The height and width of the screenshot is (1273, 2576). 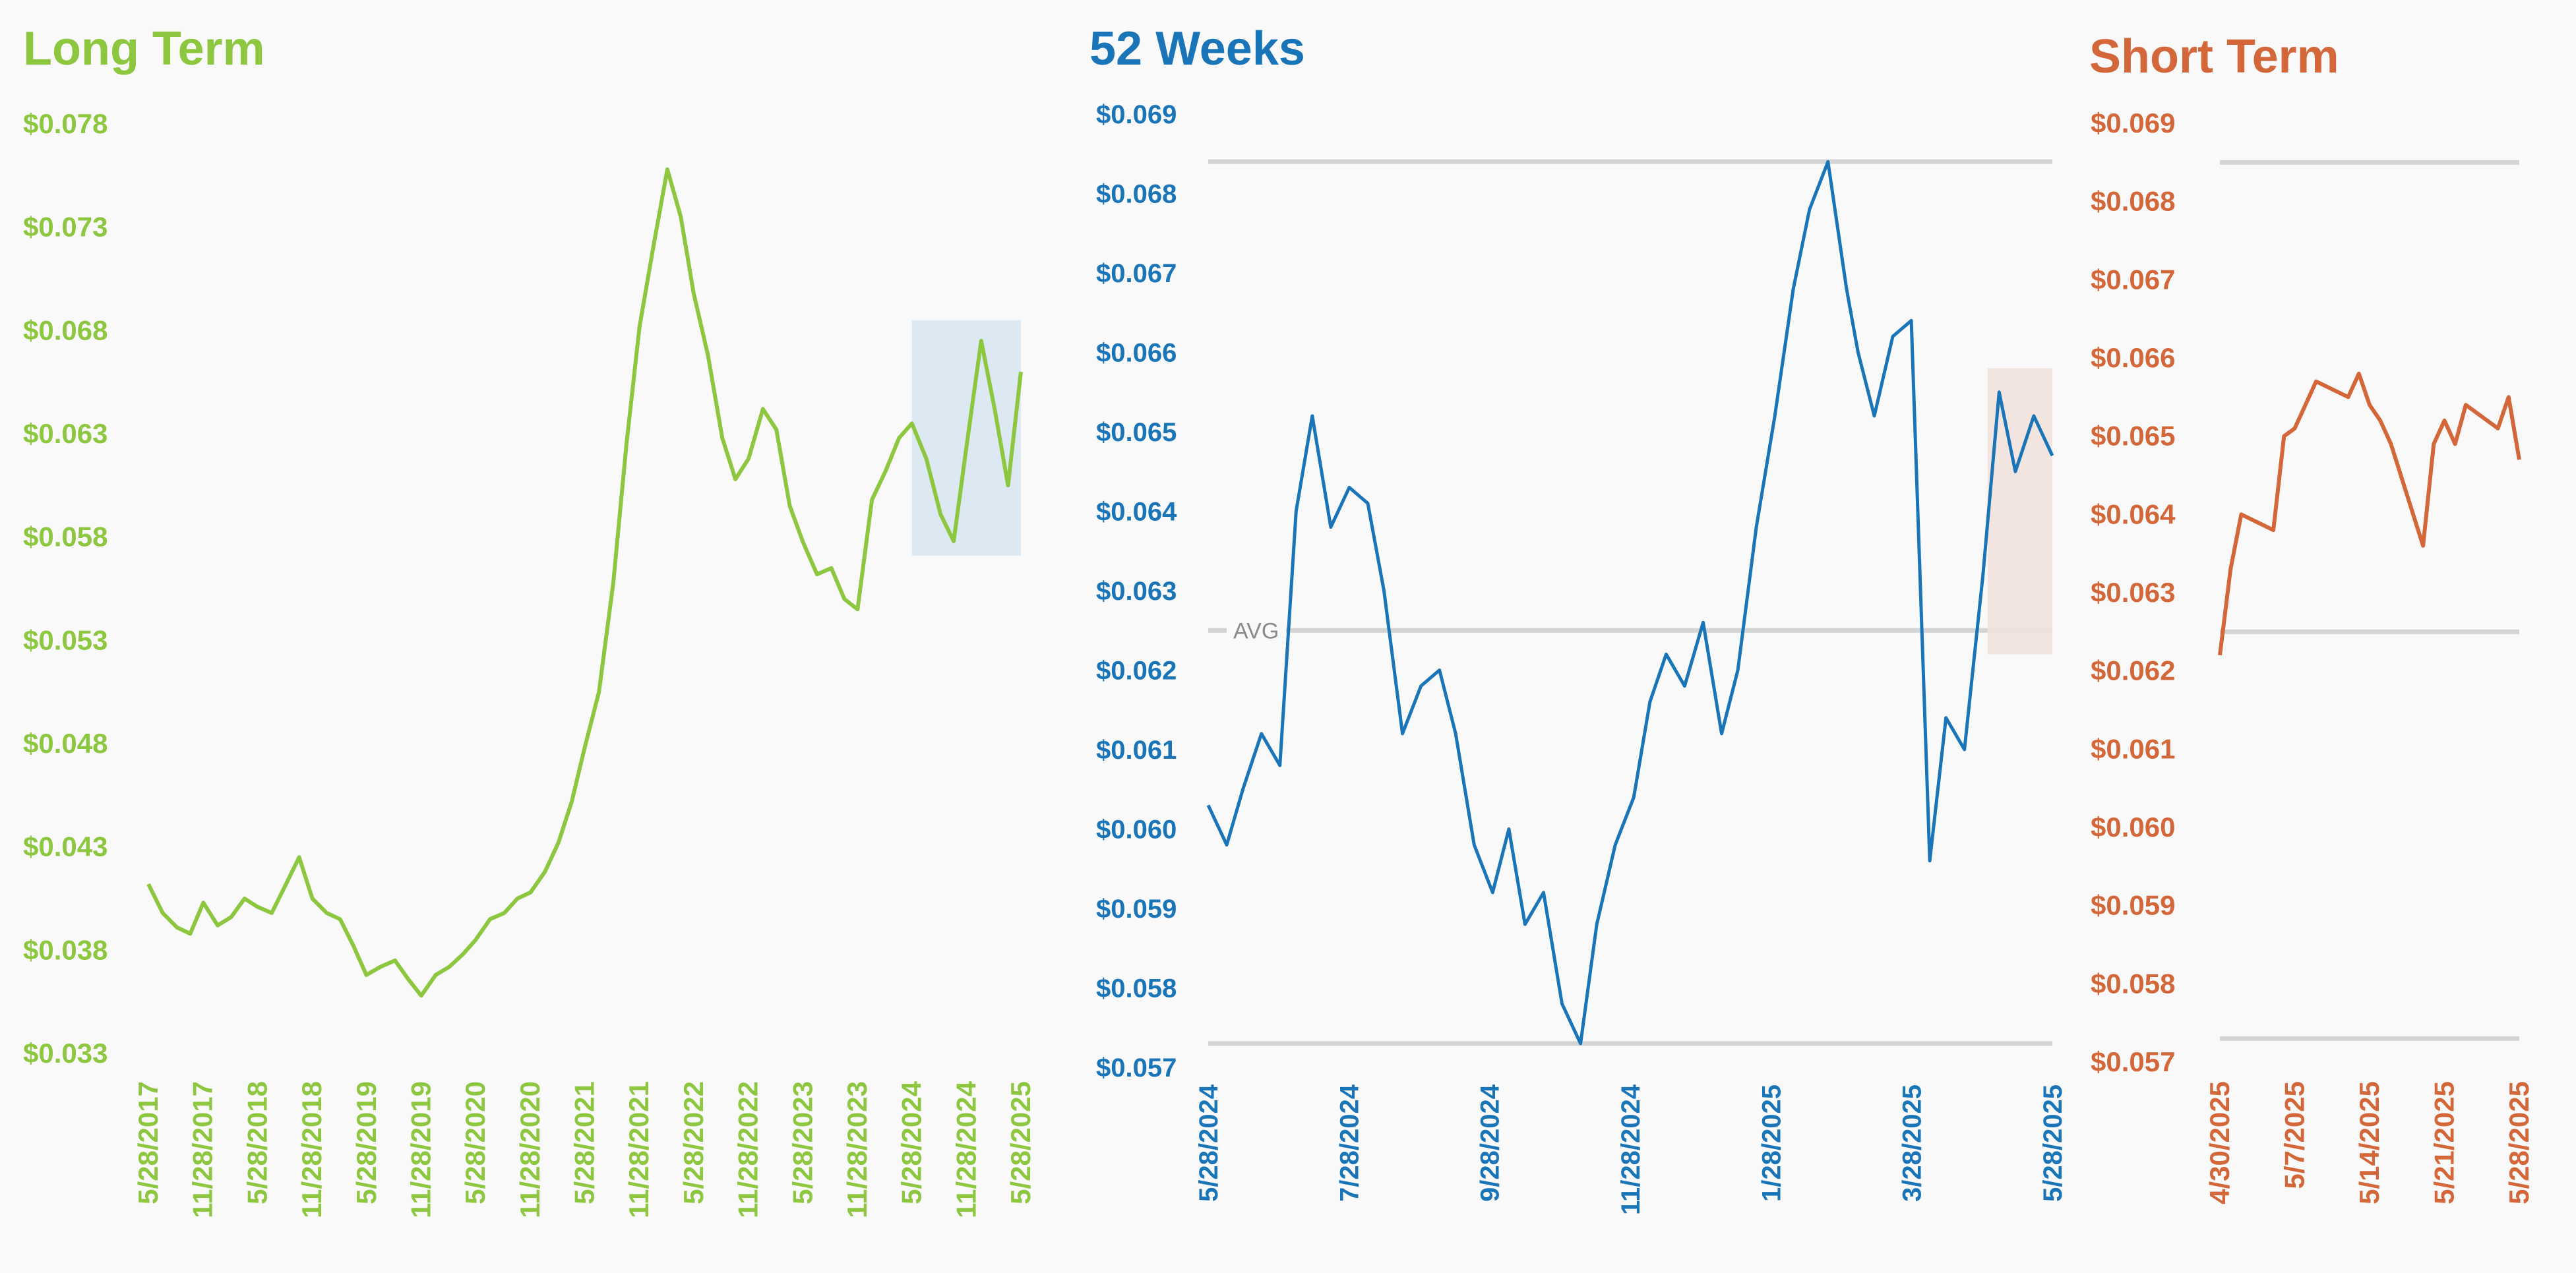 What do you see at coordinates (2294, 1135) in the screenshot?
I see `x-tick-label: 5/7/2025` at bounding box center [2294, 1135].